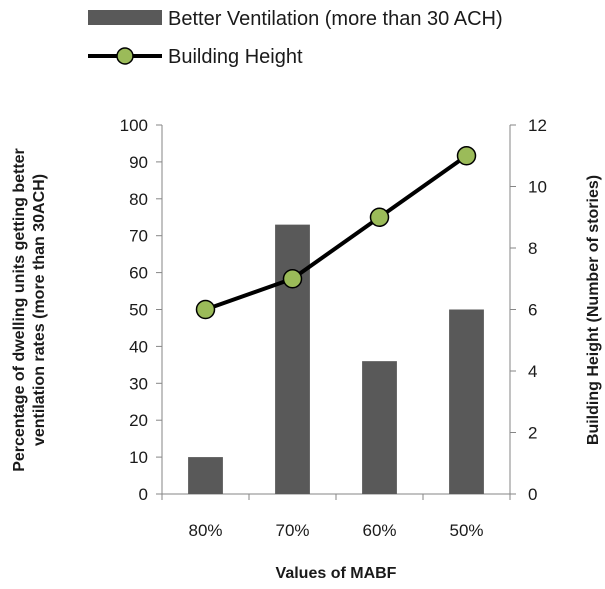 This screenshot has width=605, height=589. I want to click on left-tick-label: 80, so click(138, 199).